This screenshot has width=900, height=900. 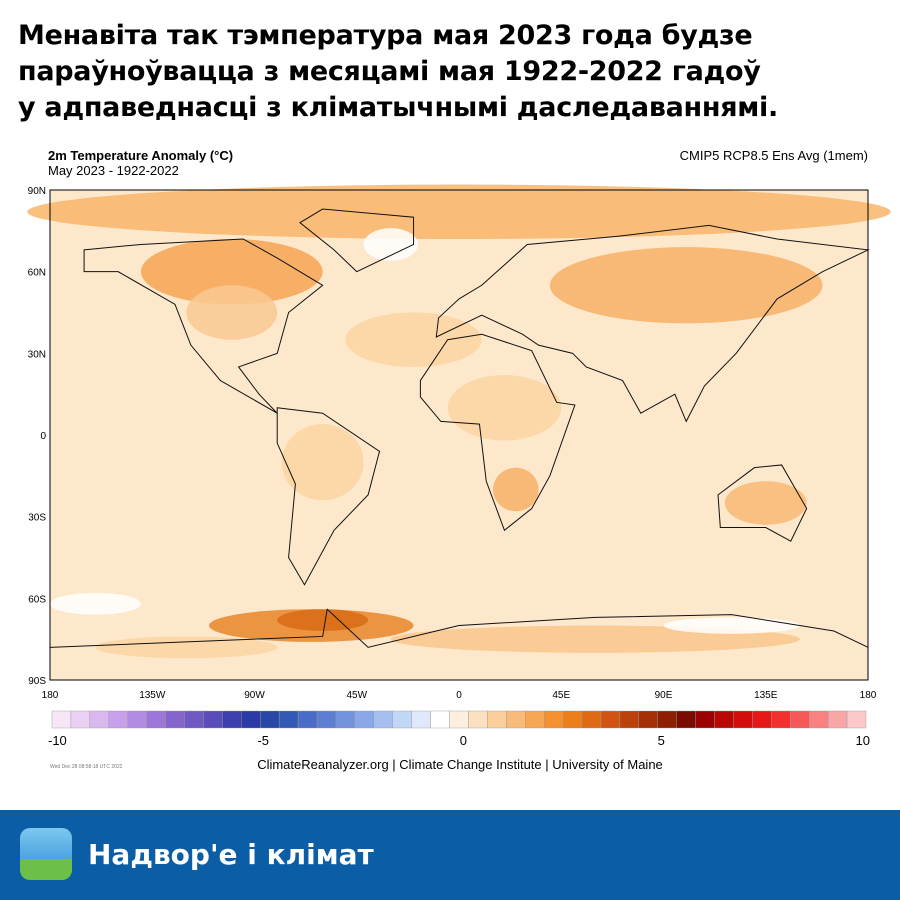 I want to click on colorbar-ticks: -10 -5 0 5 10, so click(x=459, y=740).